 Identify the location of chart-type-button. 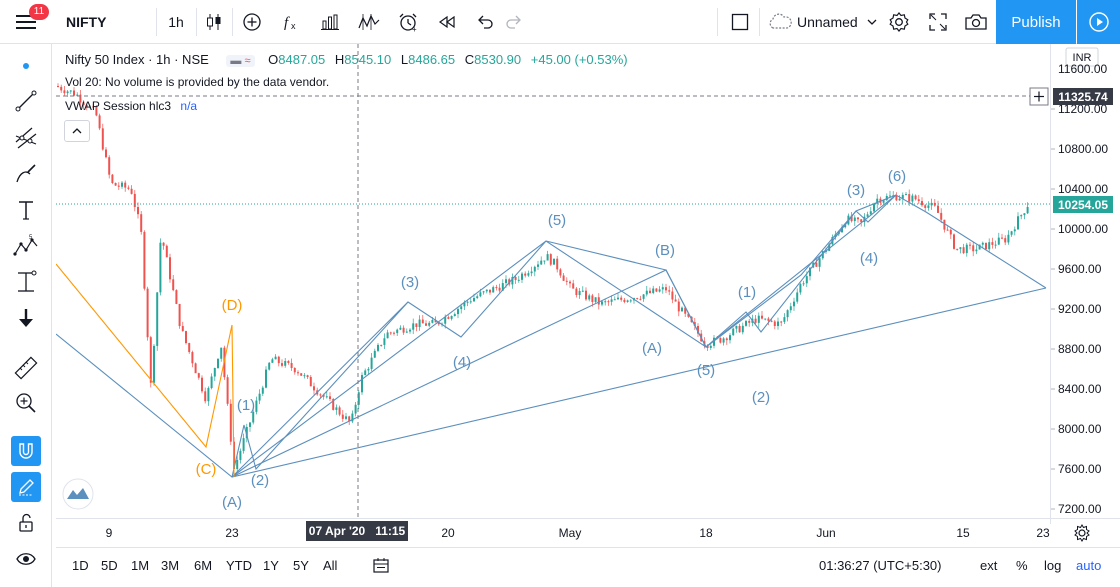
(214, 22).